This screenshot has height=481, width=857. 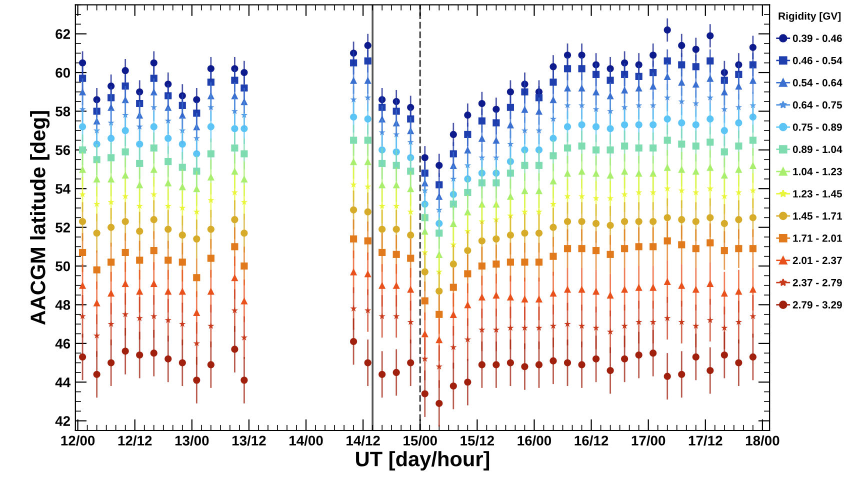 I want to click on legend-label: 2.79 - 3.29, so click(x=817, y=305).